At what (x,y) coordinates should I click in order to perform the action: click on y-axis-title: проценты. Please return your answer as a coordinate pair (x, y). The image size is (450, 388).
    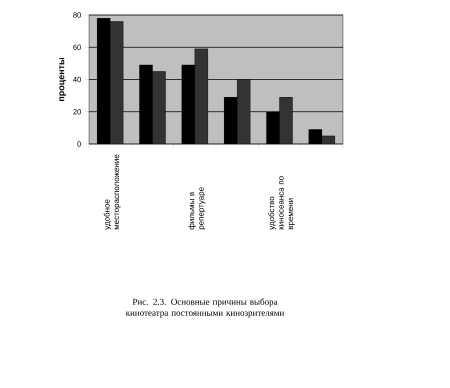
    Looking at the image, I should click on (62, 80).